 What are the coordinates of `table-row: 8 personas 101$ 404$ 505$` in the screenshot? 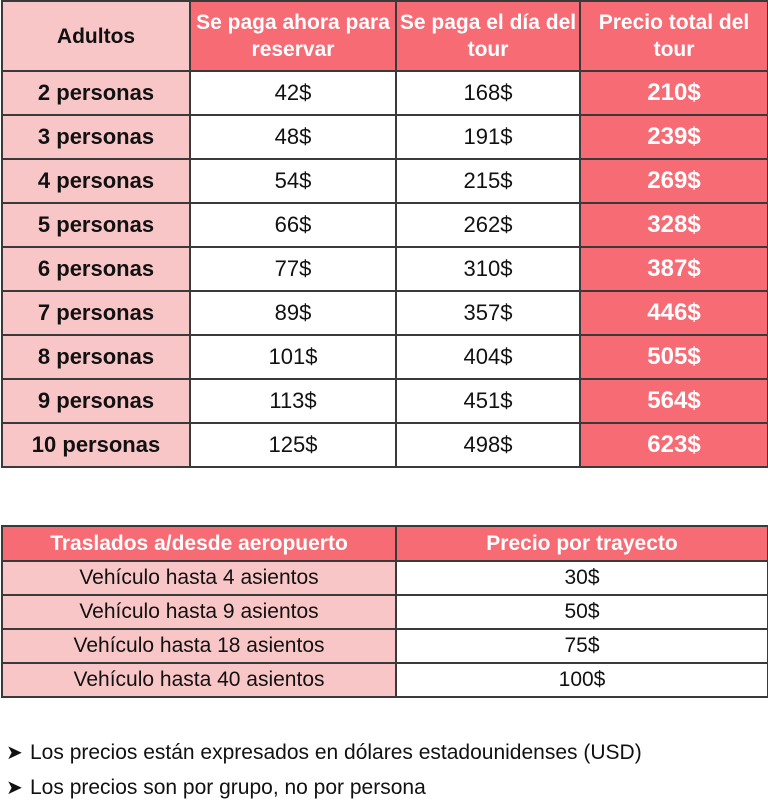 It's located at (384, 357).